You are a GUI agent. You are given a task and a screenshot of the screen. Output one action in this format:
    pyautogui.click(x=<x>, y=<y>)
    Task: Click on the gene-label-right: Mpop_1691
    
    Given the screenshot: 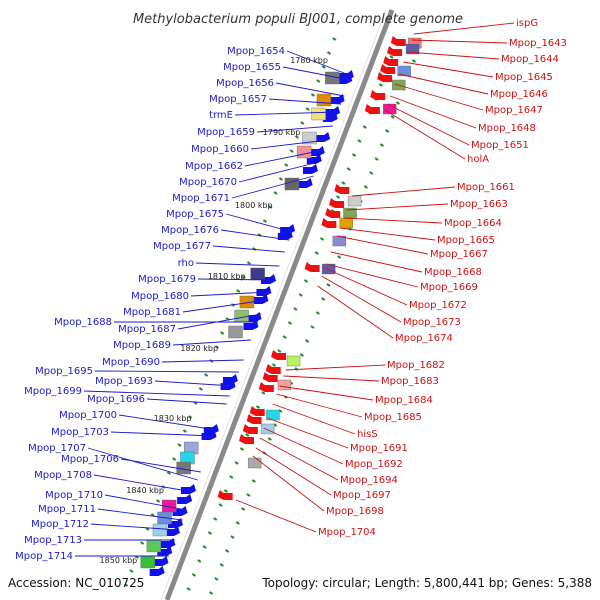 What is the action you would take?
    pyautogui.click(x=379, y=448)
    